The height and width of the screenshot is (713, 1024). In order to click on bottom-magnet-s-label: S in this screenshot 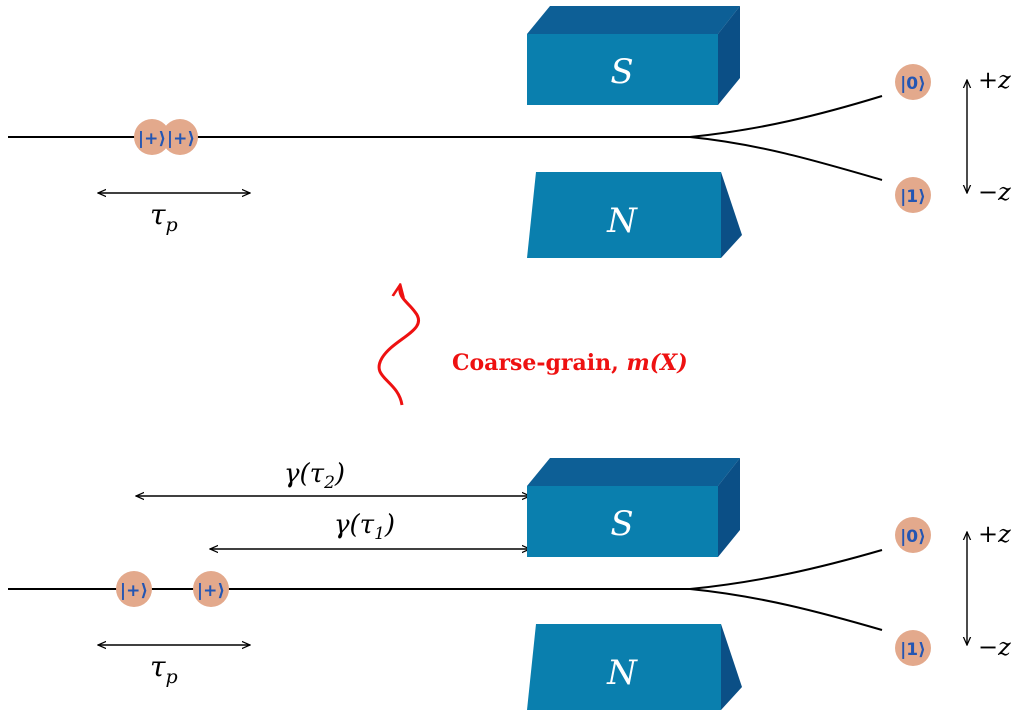, I will do `click(621, 524)`.